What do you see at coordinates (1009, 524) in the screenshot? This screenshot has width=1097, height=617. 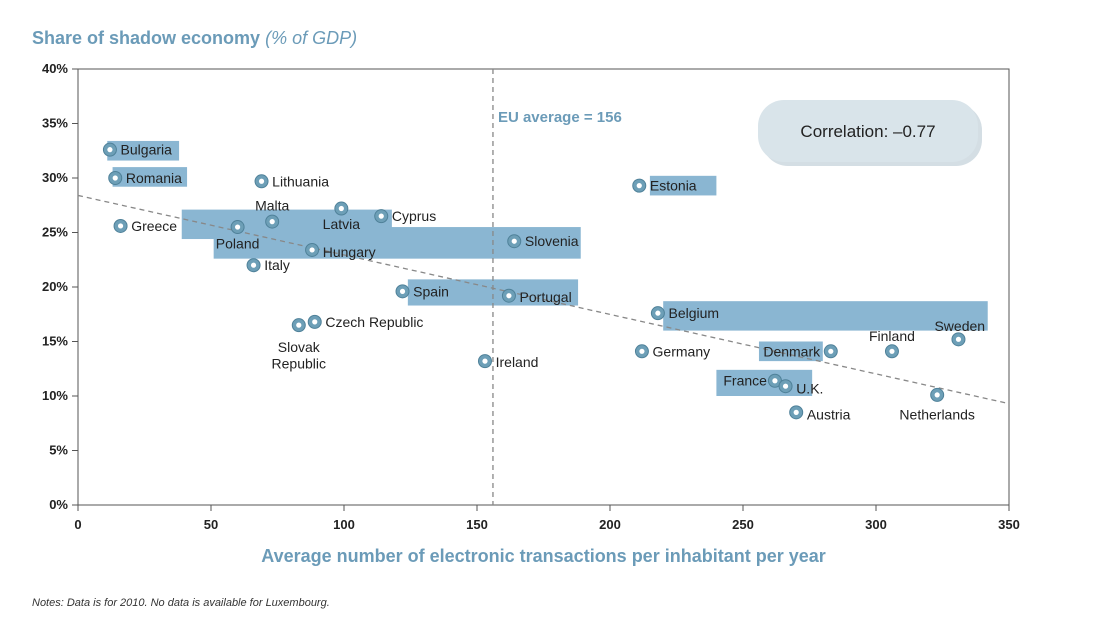 I see `x-tick-label: 350` at bounding box center [1009, 524].